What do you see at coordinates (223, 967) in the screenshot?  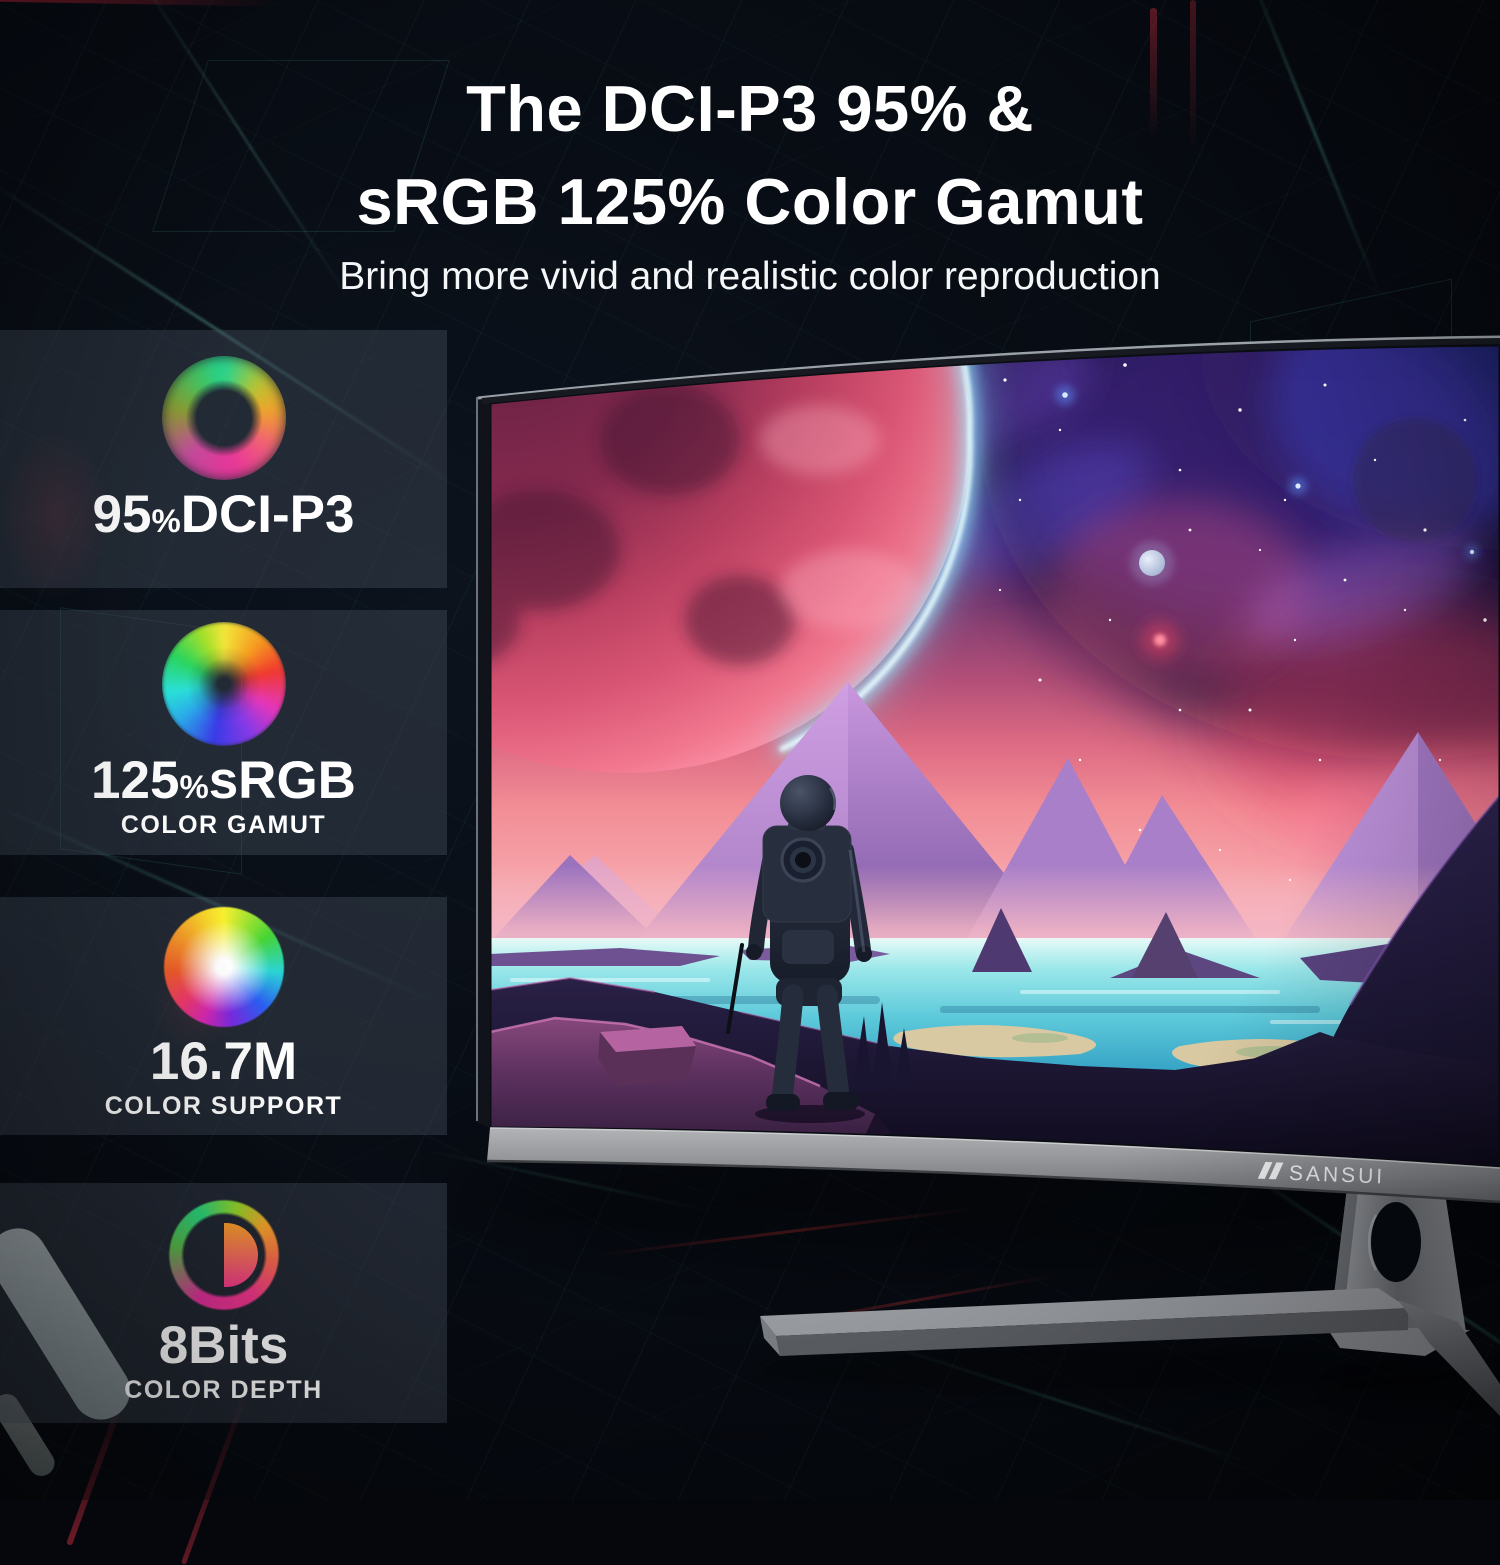 I see `color-support-wheel-icon` at bounding box center [223, 967].